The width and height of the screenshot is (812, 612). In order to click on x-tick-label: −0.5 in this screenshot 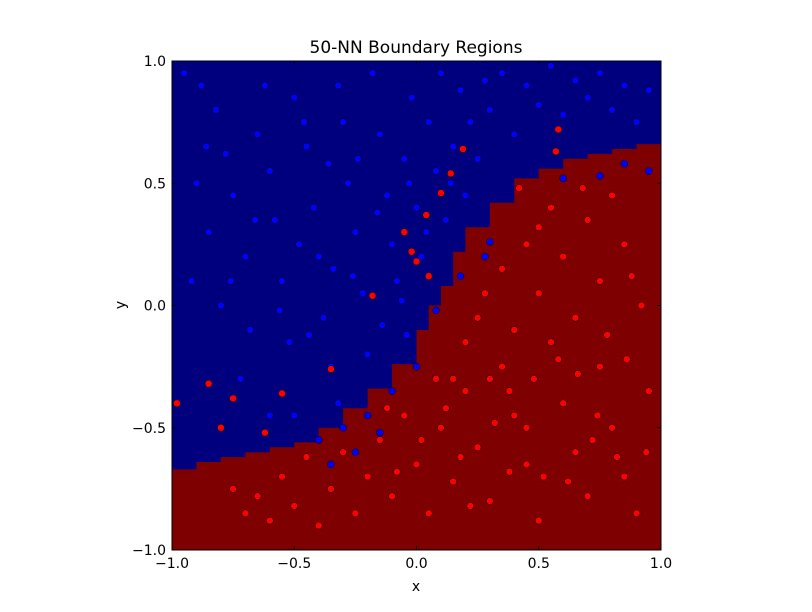, I will do `click(294, 564)`.